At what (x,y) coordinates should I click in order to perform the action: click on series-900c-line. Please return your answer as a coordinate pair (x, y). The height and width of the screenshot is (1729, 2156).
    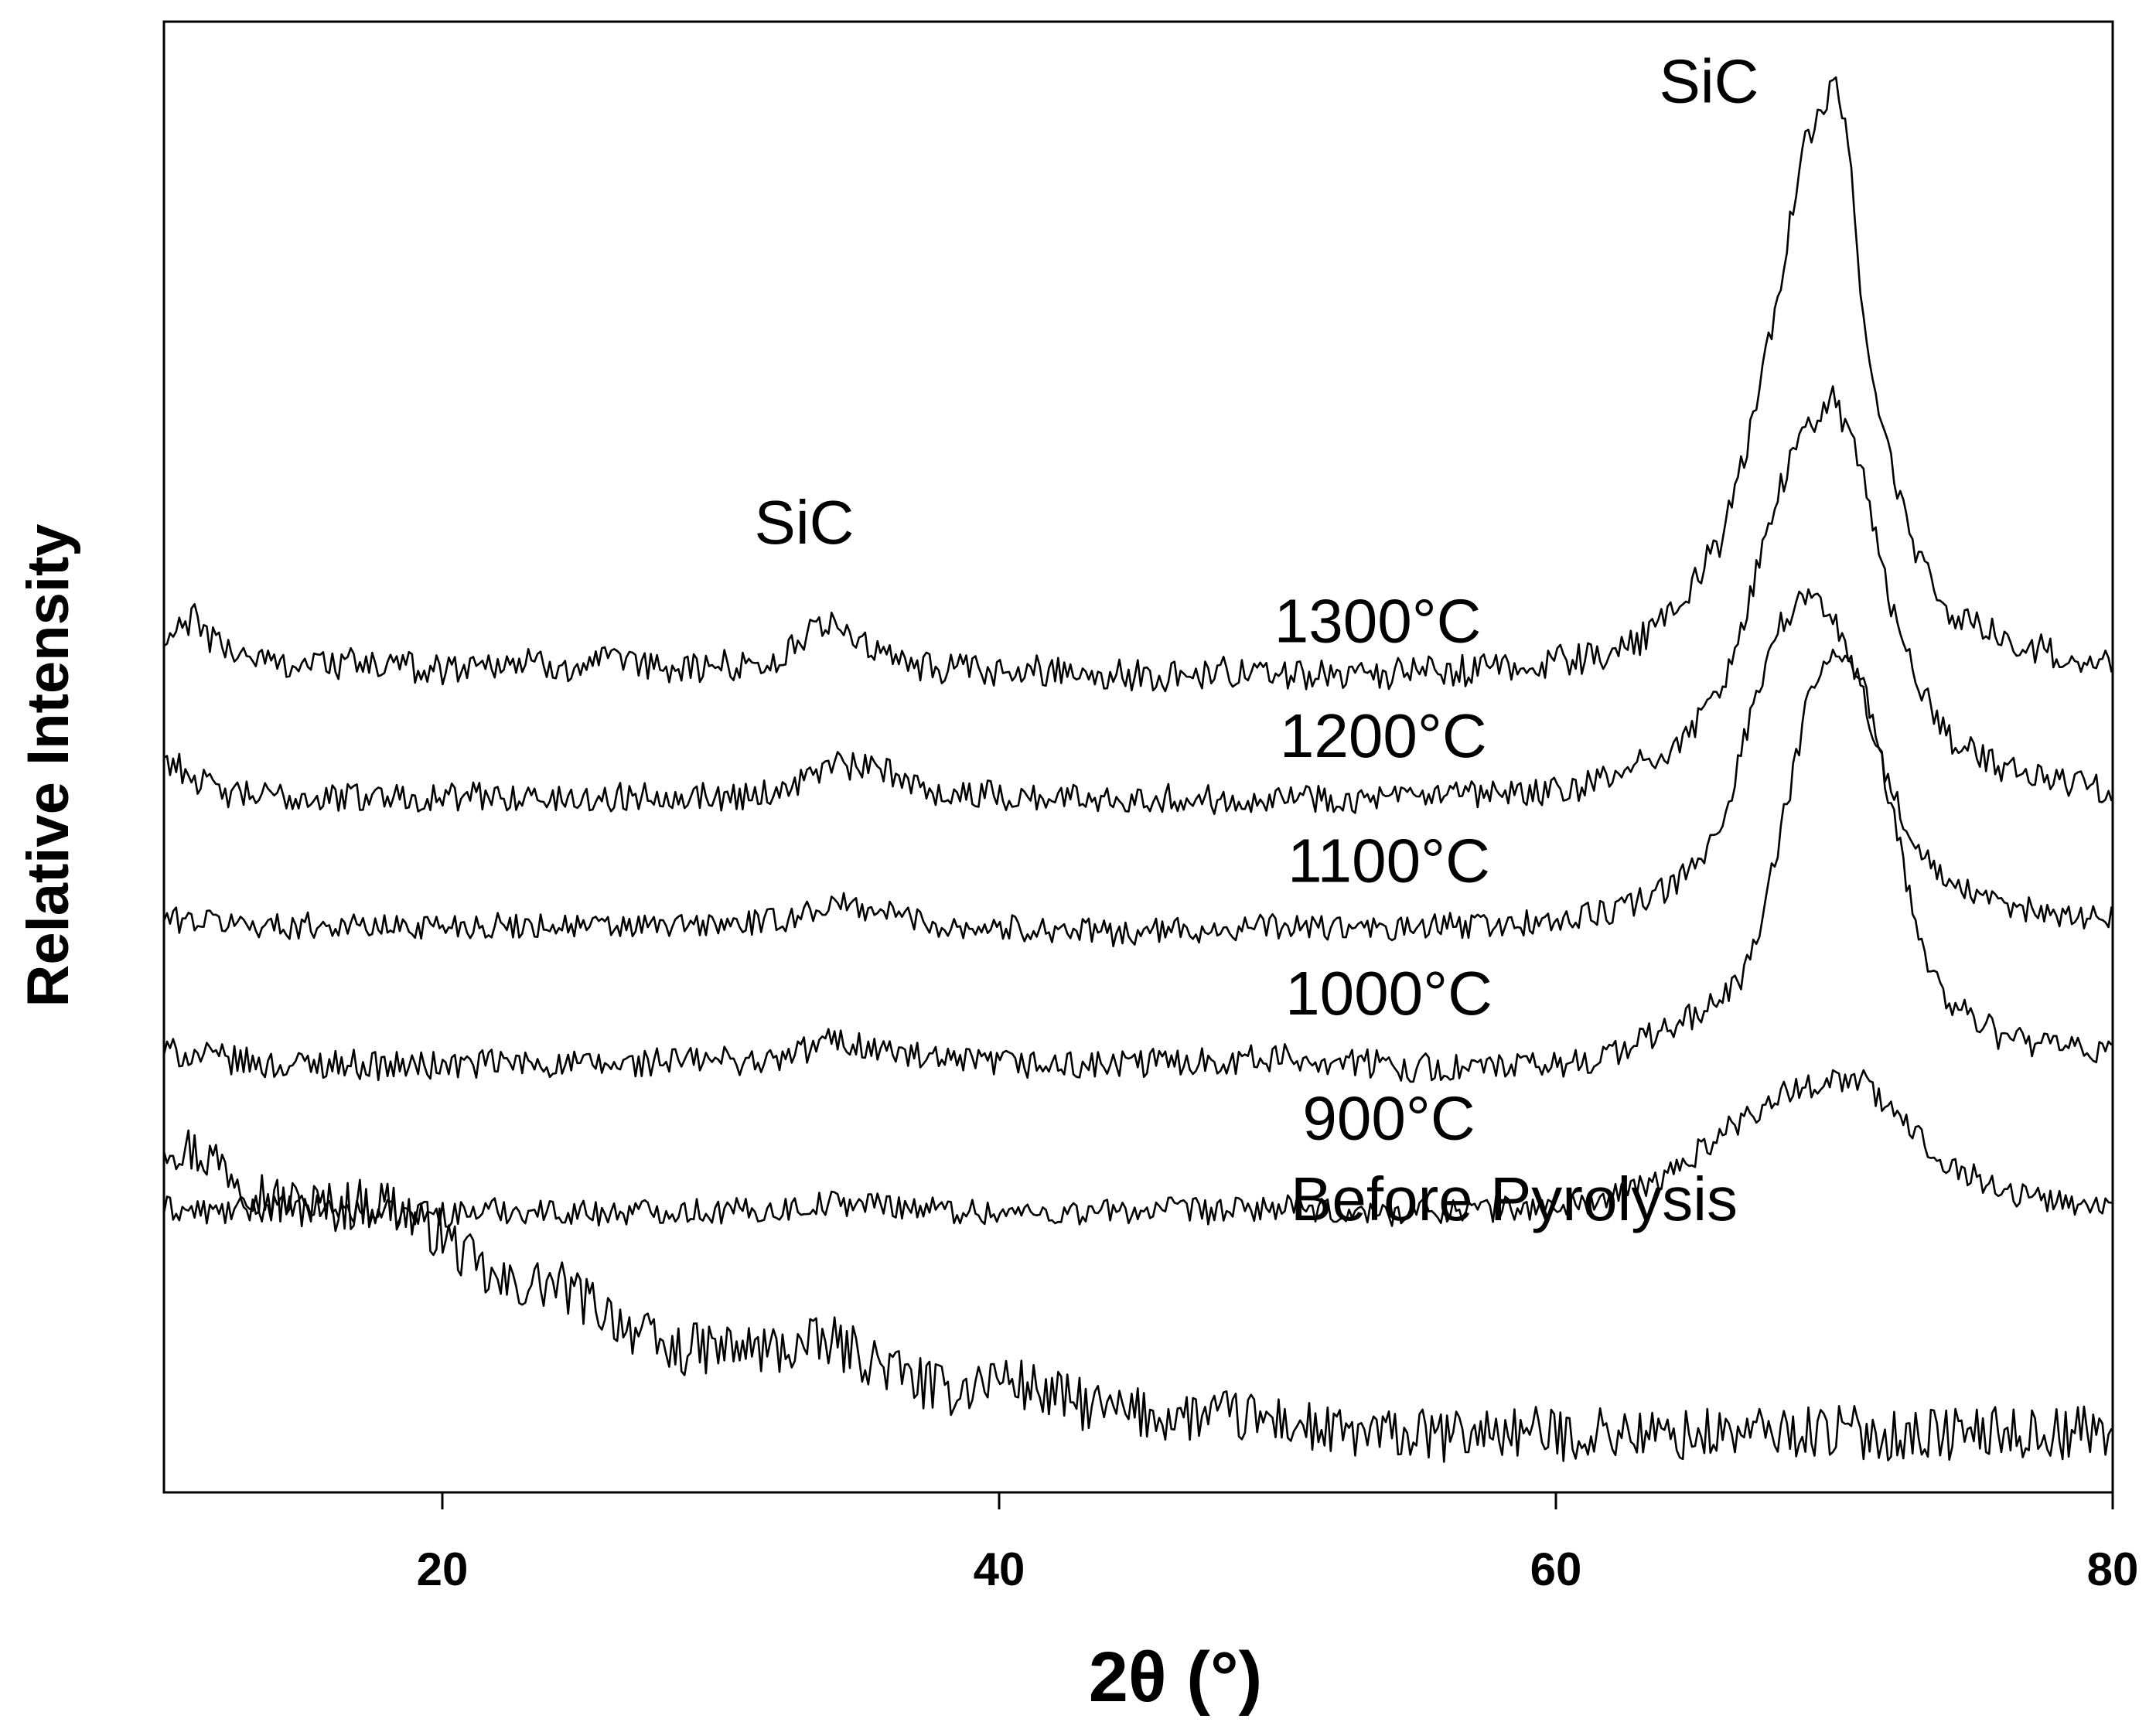
    Looking at the image, I should click on (1137, 1149).